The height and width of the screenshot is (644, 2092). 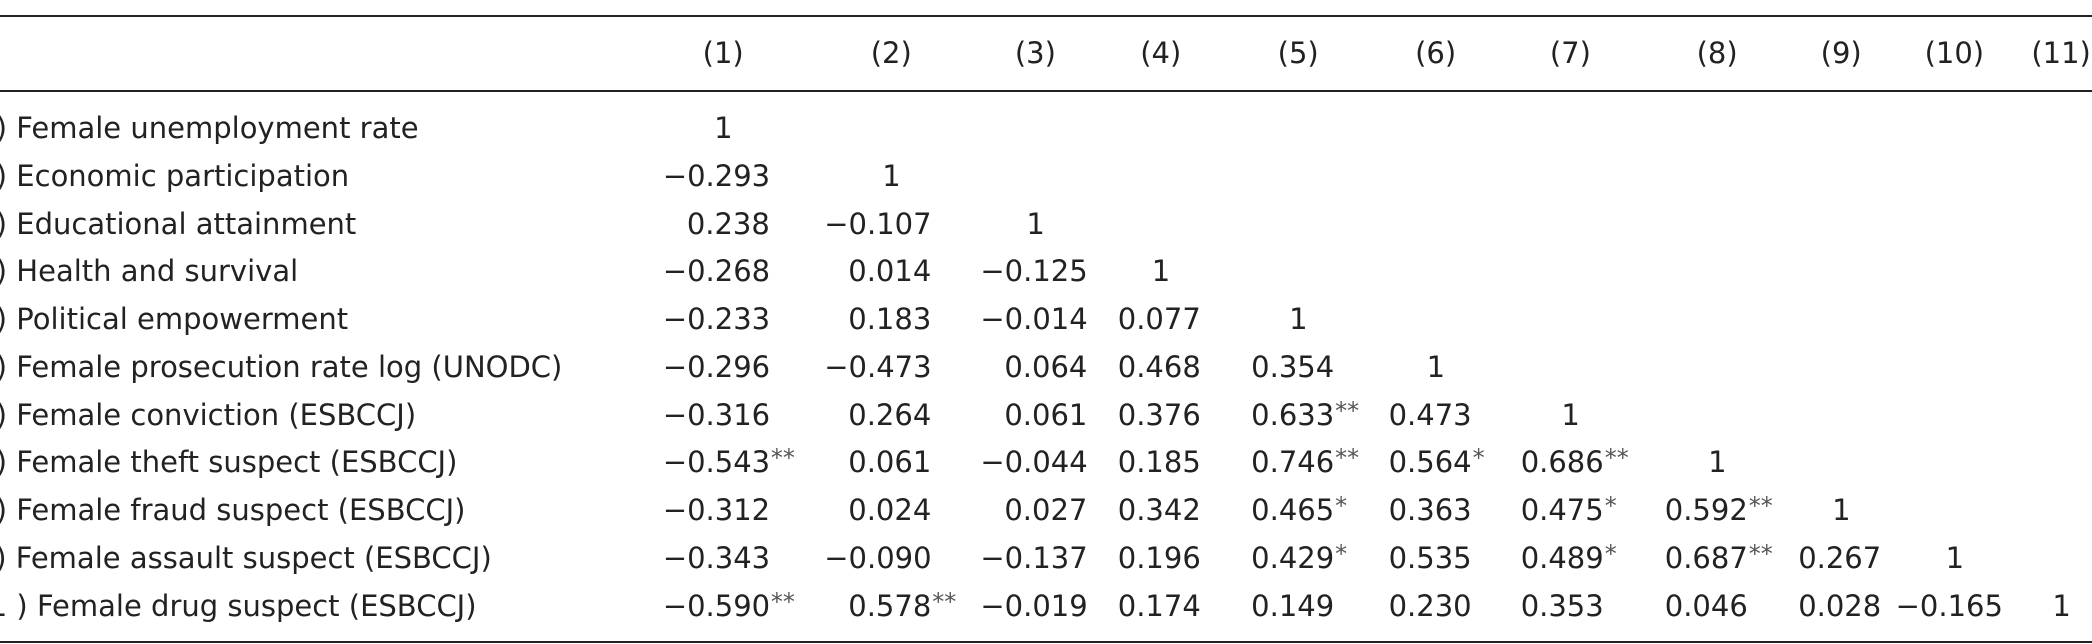 What do you see at coordinates (1841, 53) in the screenshot?
I see `column-header: (9)` at bounding box center [1841, 53].